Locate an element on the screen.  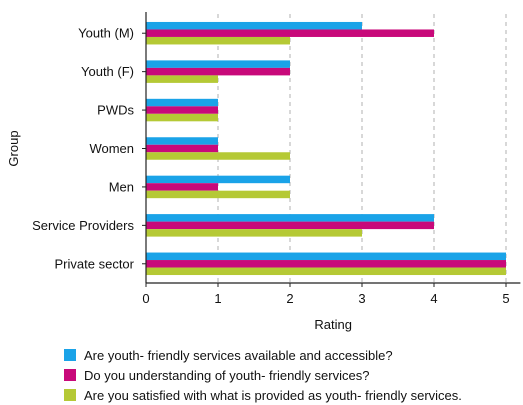
x-axis-title: Rating is located at coordinates (333, 324).